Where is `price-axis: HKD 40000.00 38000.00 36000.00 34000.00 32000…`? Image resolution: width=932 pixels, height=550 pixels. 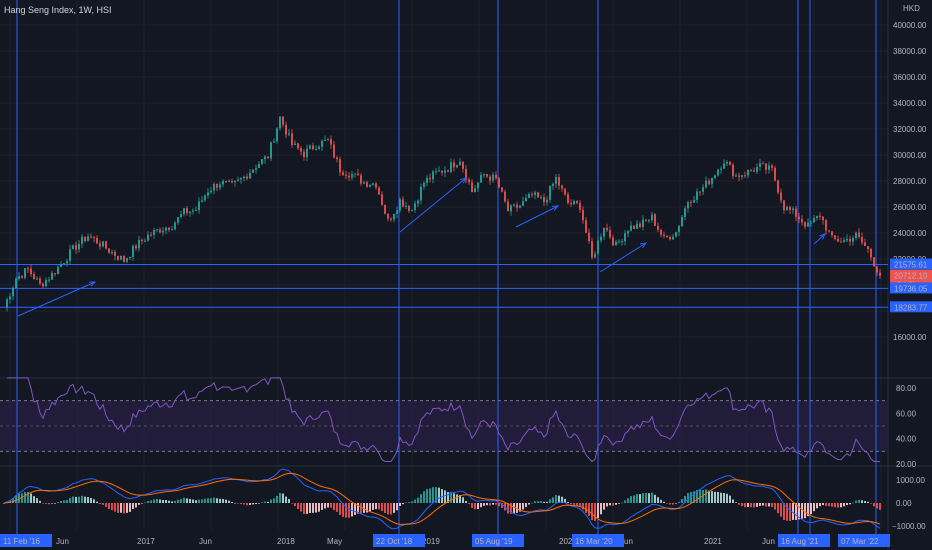
price-axis: HKD 40000.00 38000.00 36000.00 34000.00 32000… is located at coordinates (911, 267).